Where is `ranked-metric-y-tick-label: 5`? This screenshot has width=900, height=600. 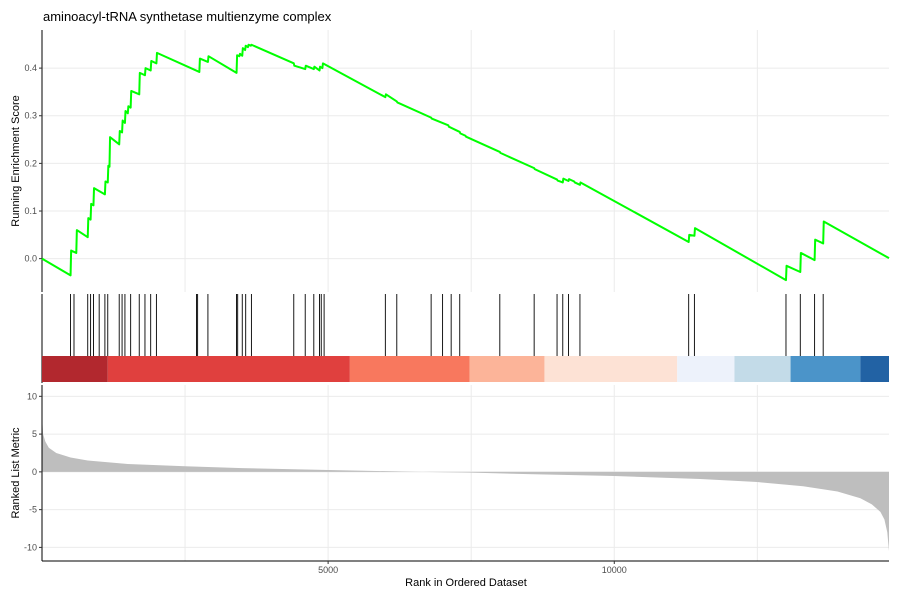
ranked-metric-y-tick-label: 5 is located at coordinates (34, 434).